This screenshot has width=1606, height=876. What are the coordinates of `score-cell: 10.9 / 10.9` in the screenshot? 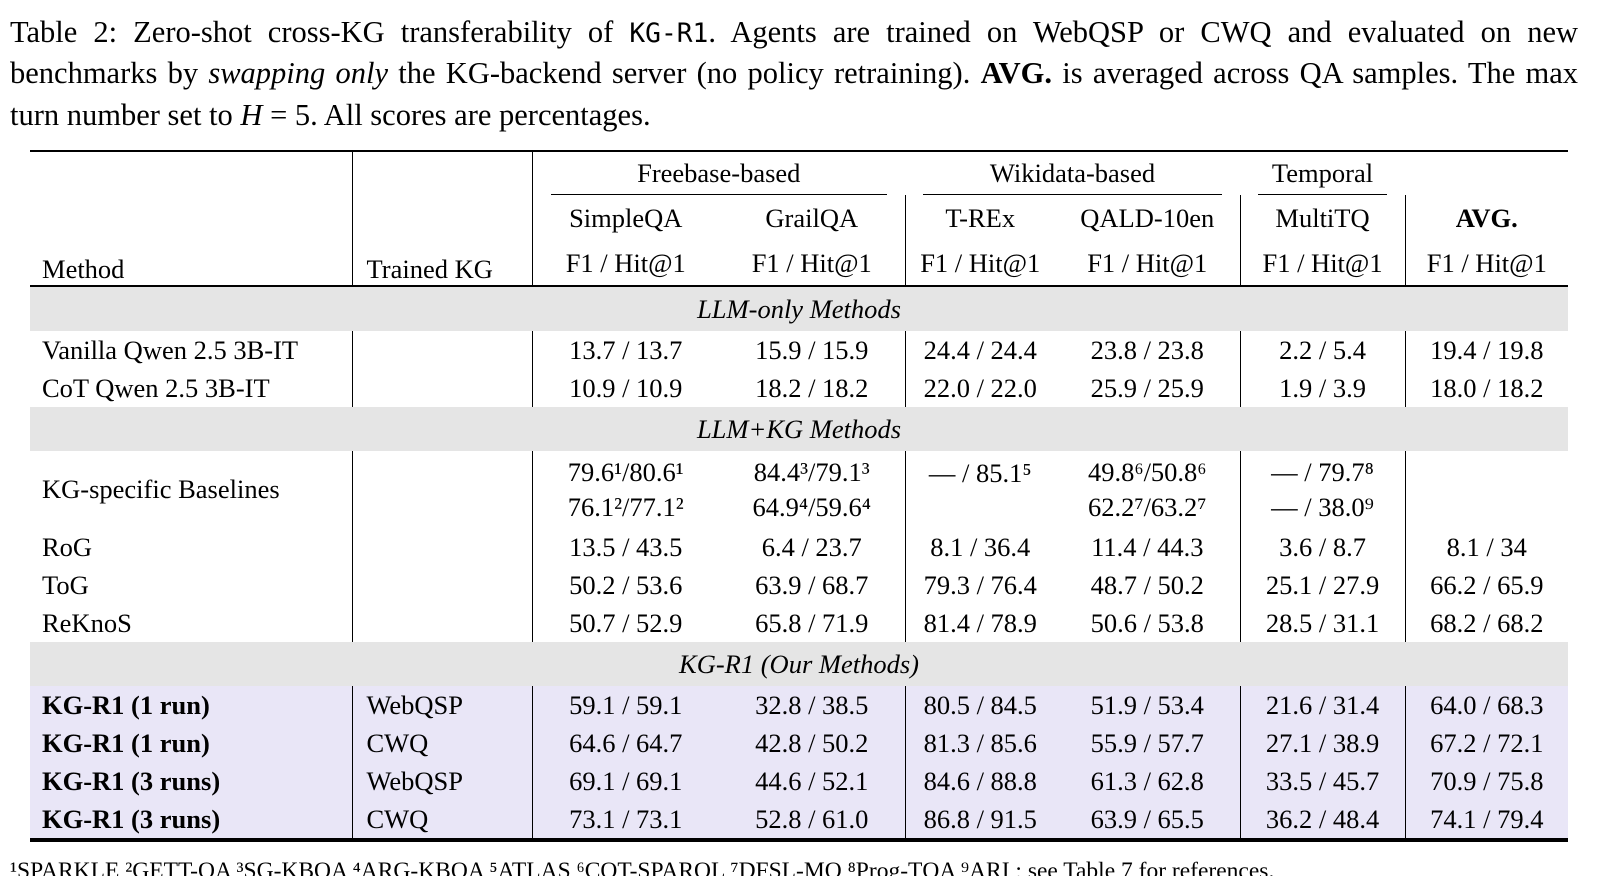 It's located at (626, 387).